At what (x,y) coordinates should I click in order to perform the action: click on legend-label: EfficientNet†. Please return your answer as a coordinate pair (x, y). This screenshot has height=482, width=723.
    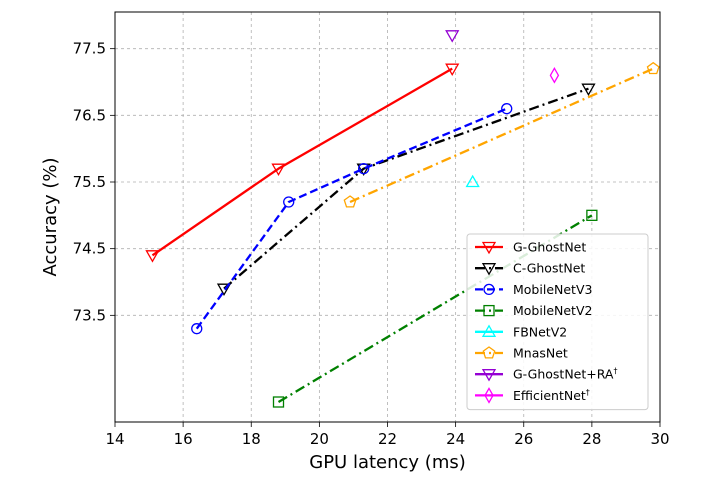
    Looking at the image, I should click on (551, 395).